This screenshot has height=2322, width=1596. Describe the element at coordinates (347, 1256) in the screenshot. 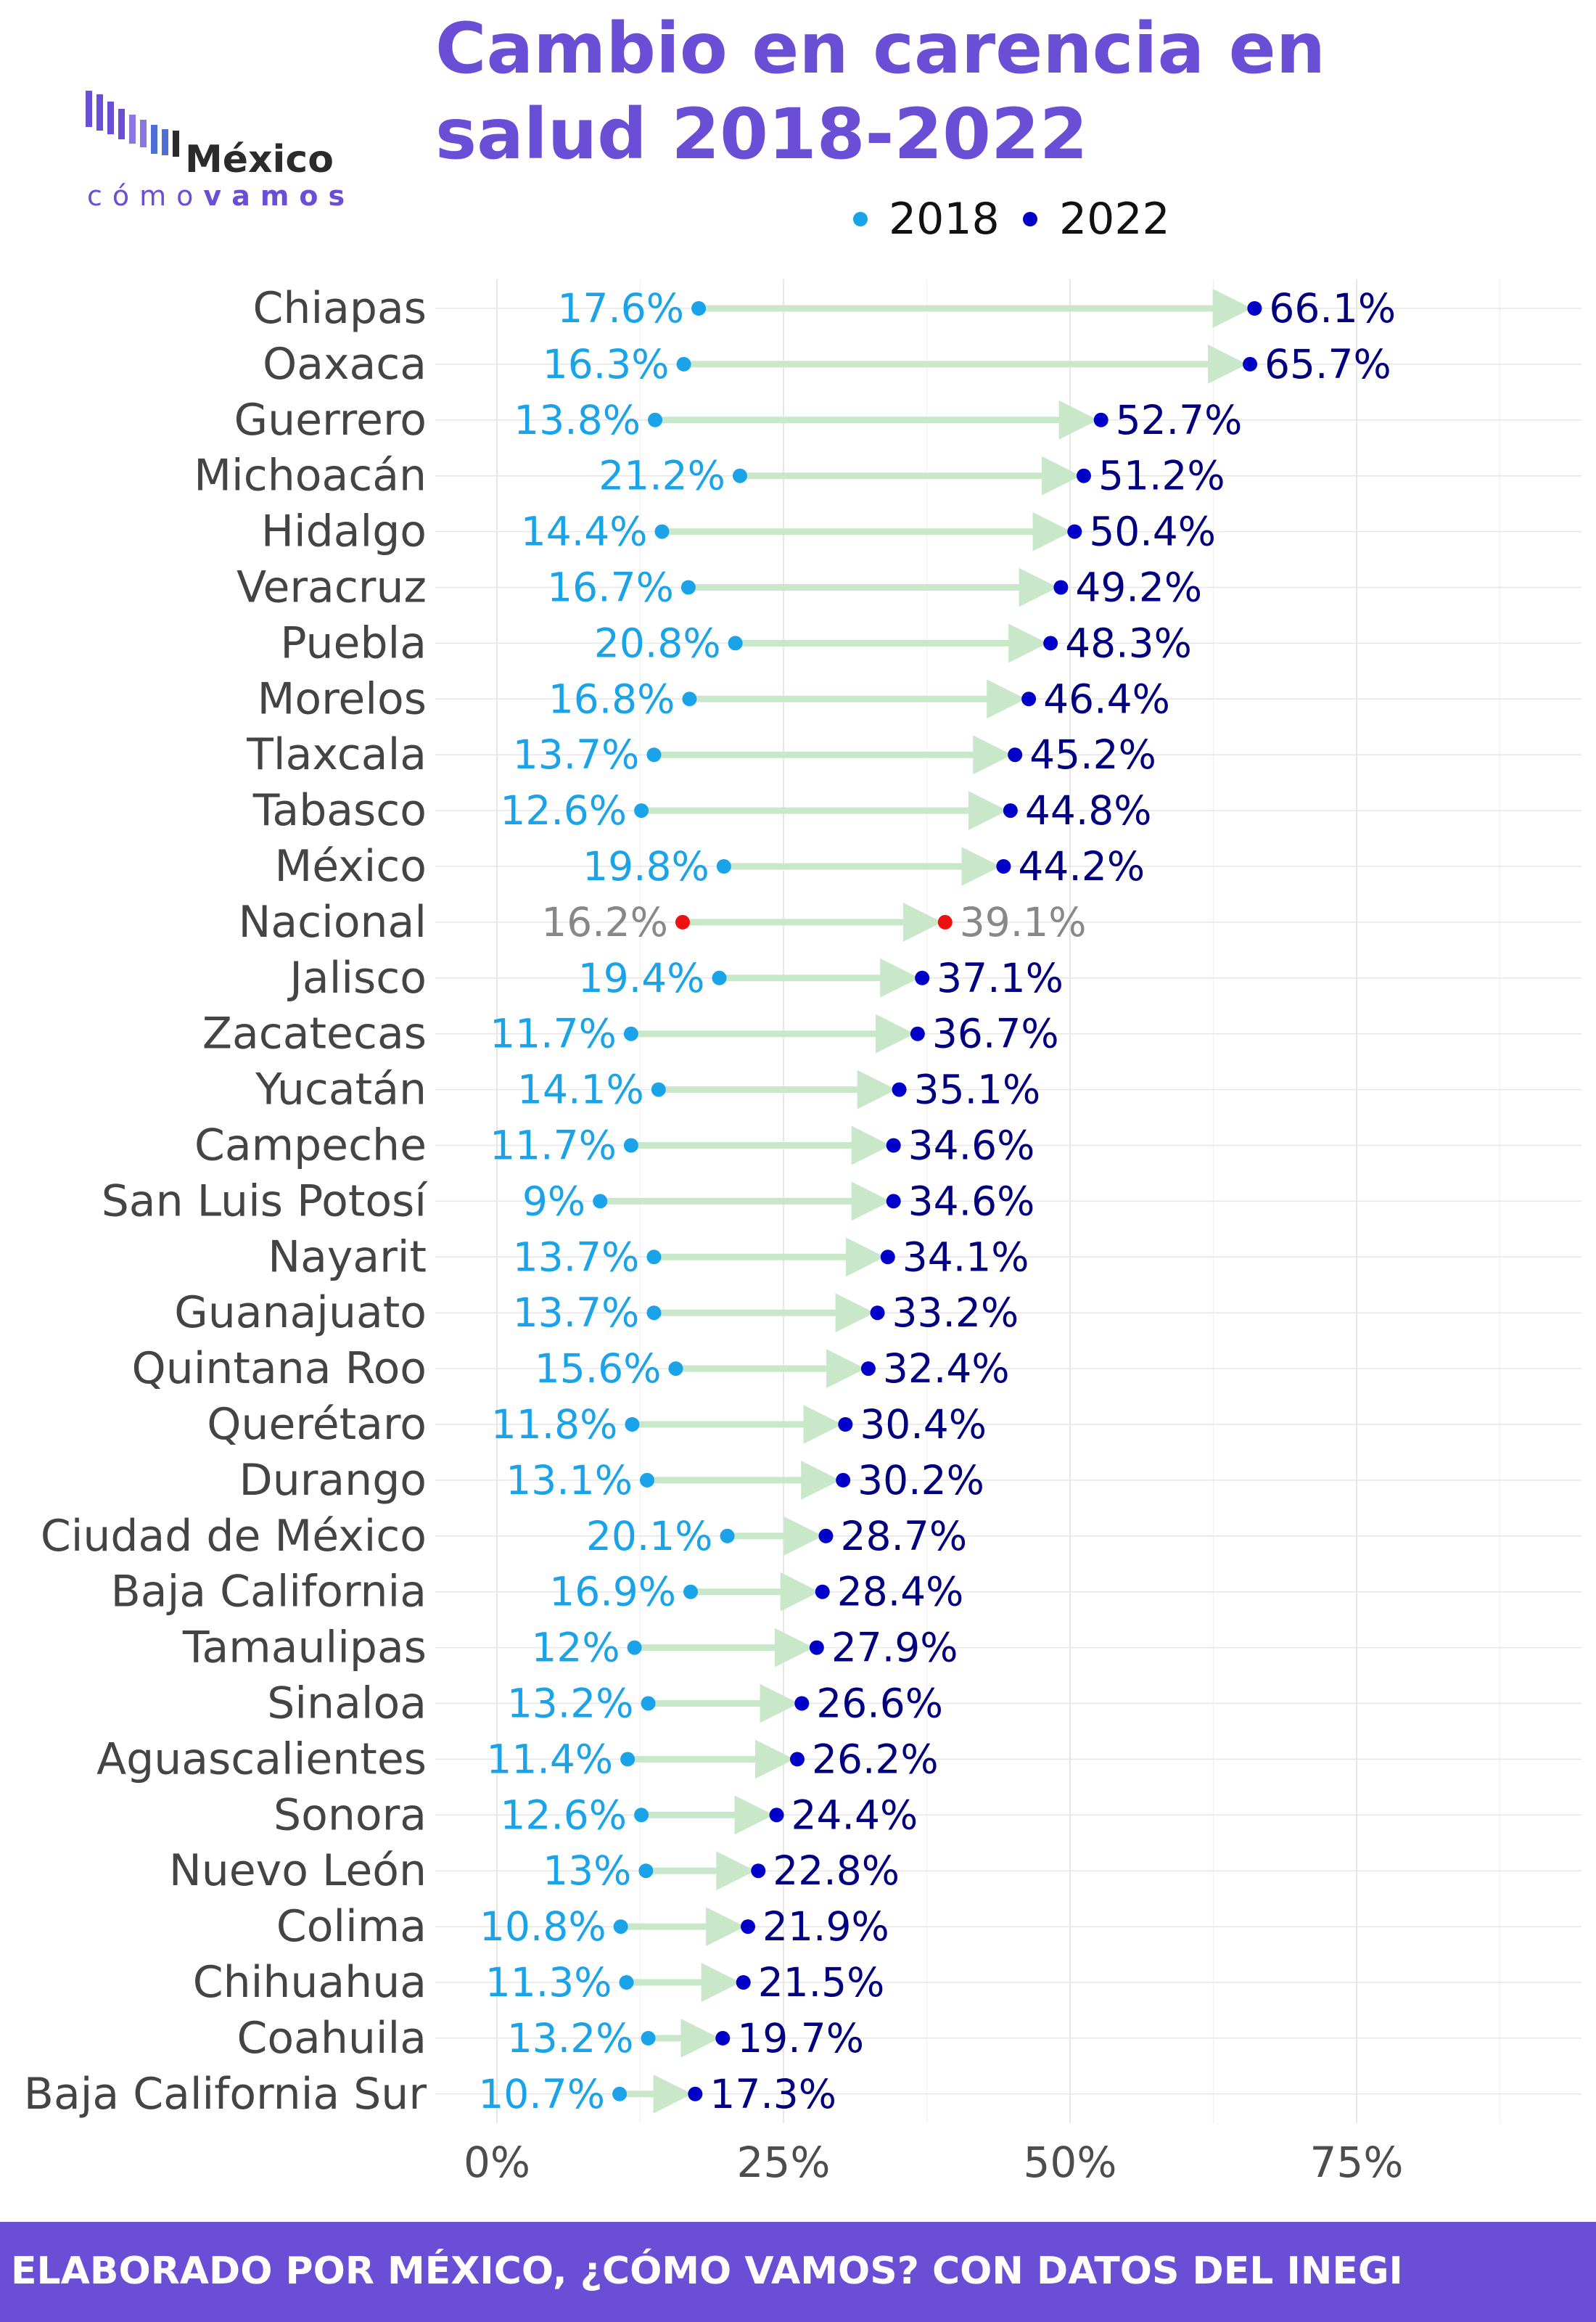

I see `category-label: Nayarit` at that location.